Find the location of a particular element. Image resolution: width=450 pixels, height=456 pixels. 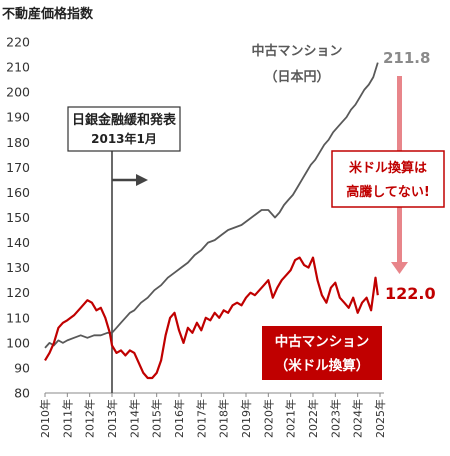

x-tick-label: 2019年 is located at coordinates (246, 418).